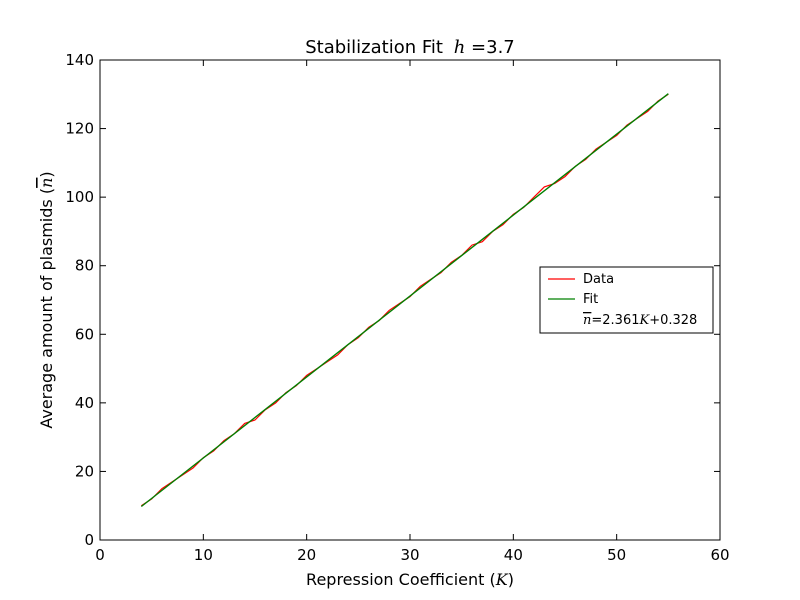 This screenshot has height=600, width=800. Describe the element at coordinates (84, 334) in the screenshot. I see `y-tick-label: 60` at that location.